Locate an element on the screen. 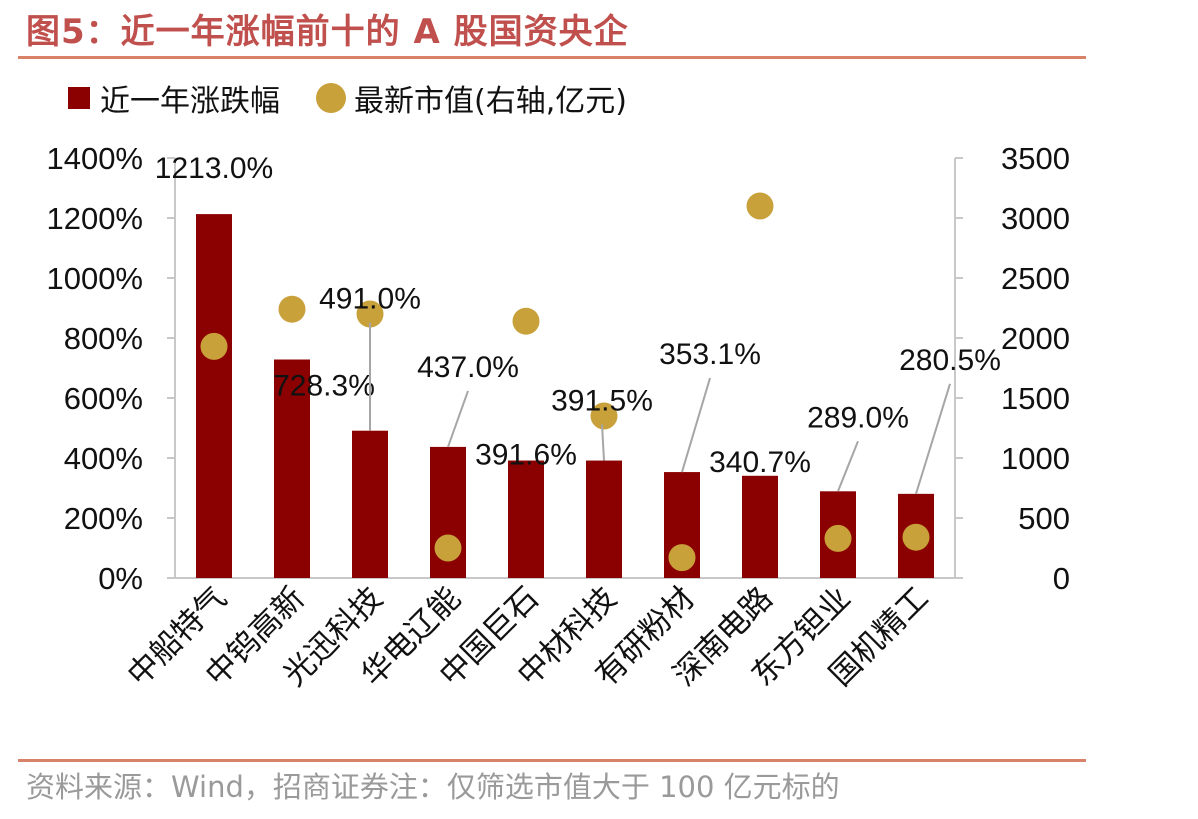  bar-data-label: 289.0% is located at coordinates (858, 417).